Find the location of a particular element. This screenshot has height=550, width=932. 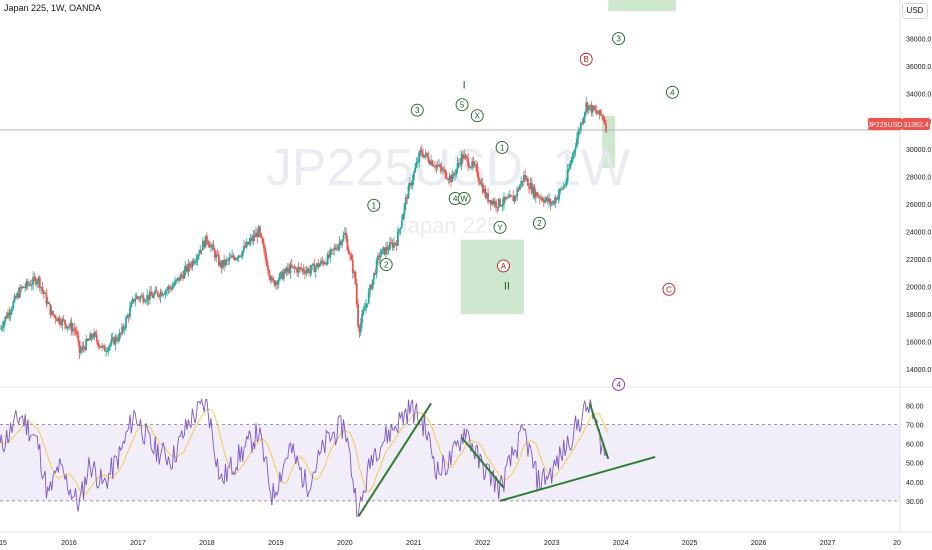

price-tick-label: 16000.0 is located at coordinates (918, 343).